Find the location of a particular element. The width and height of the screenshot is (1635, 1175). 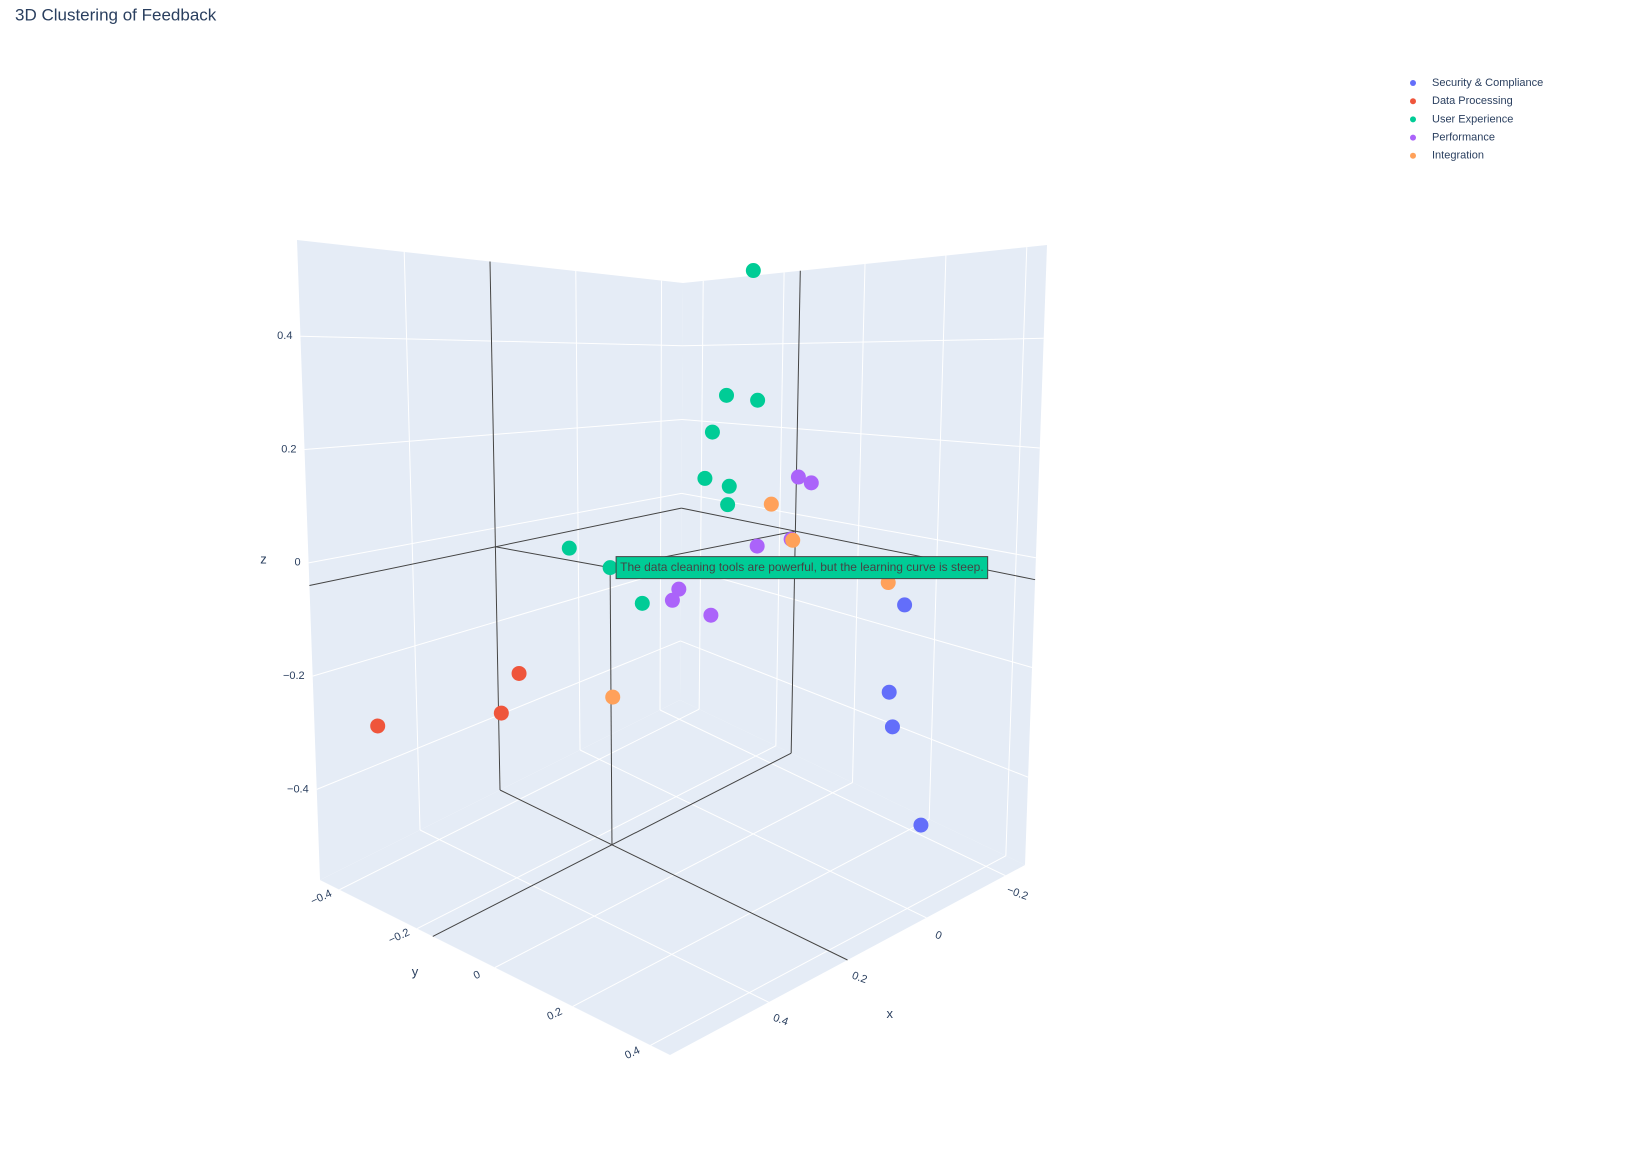

z-axis-title: z is located at coordinates (263, 558).